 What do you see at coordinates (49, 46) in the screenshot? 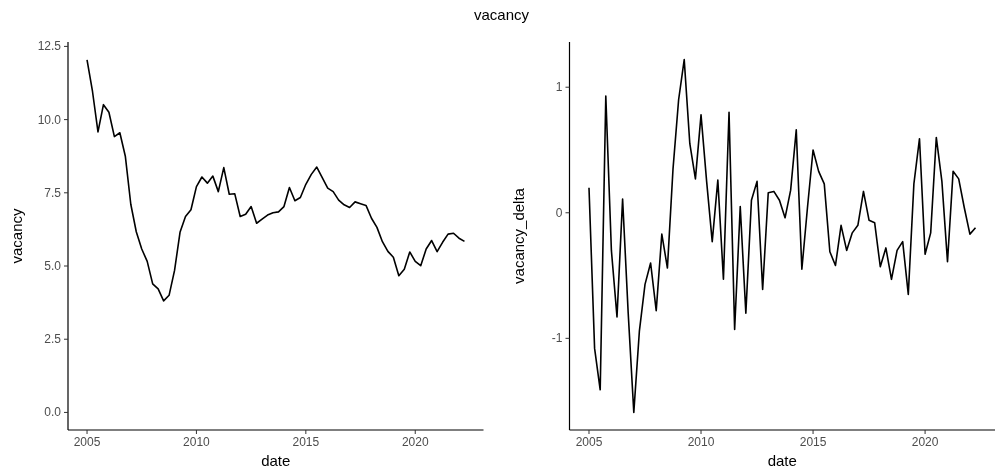
I see `y-tick-label: 12.5` at bounding box center [49, 46].